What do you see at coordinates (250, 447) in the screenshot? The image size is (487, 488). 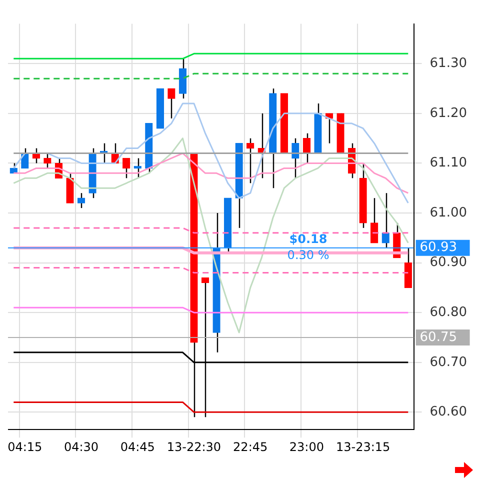 I see `x-tick-label: 22:45` at bounding box center [250, 447].